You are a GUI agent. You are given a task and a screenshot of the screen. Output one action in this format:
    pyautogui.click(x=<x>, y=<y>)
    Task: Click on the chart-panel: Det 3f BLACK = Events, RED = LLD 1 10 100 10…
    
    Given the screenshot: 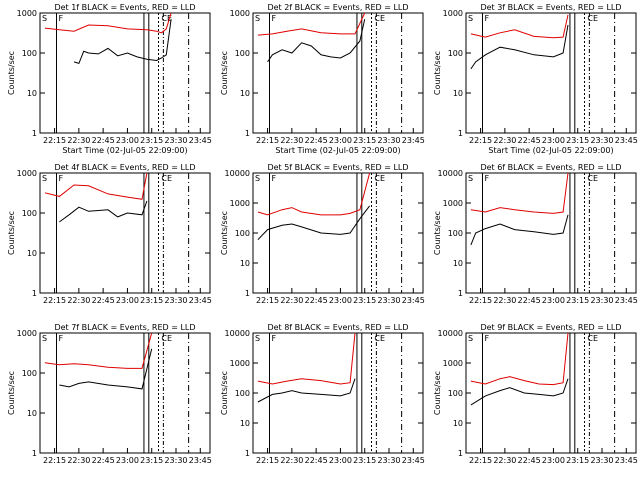 What is the action you would take?
    pyautogui.click(x=535, y=79)
    